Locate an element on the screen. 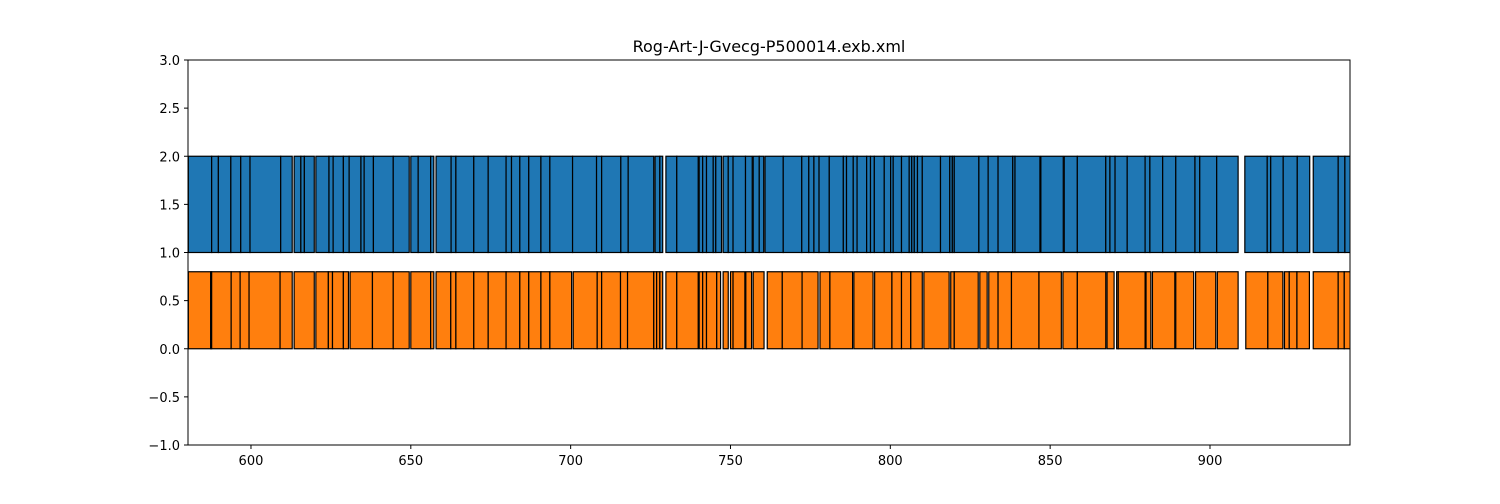  y-tick-label: 2.5 is located at coordinates (169, 109).